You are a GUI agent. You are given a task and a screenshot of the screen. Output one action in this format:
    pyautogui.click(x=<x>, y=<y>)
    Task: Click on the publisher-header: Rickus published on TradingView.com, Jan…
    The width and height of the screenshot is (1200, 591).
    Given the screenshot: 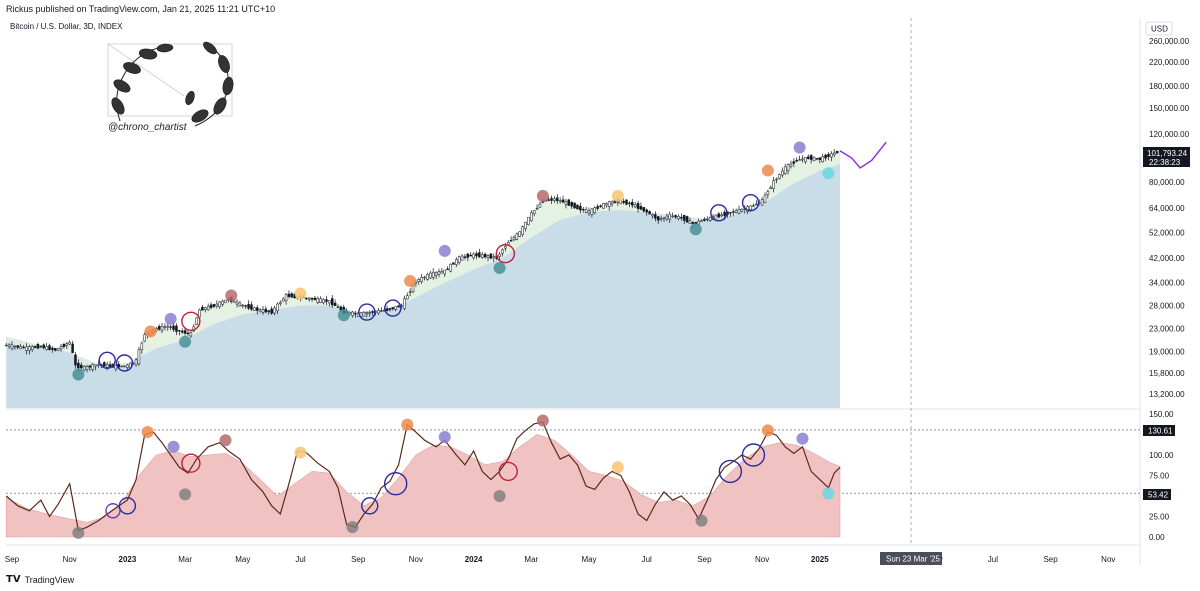 What is the action you would take?
    pyautogui.click(x=600, y=9)
    